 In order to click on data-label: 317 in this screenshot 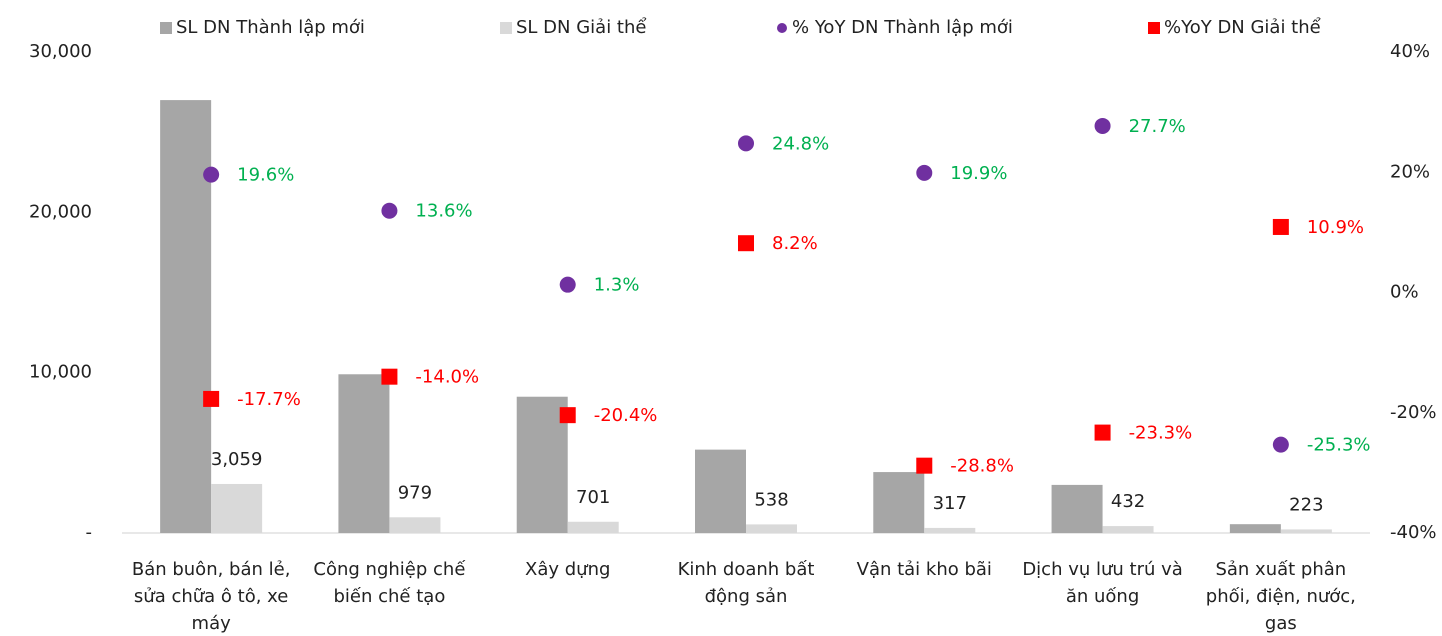, I will do `click(950, 503)`.